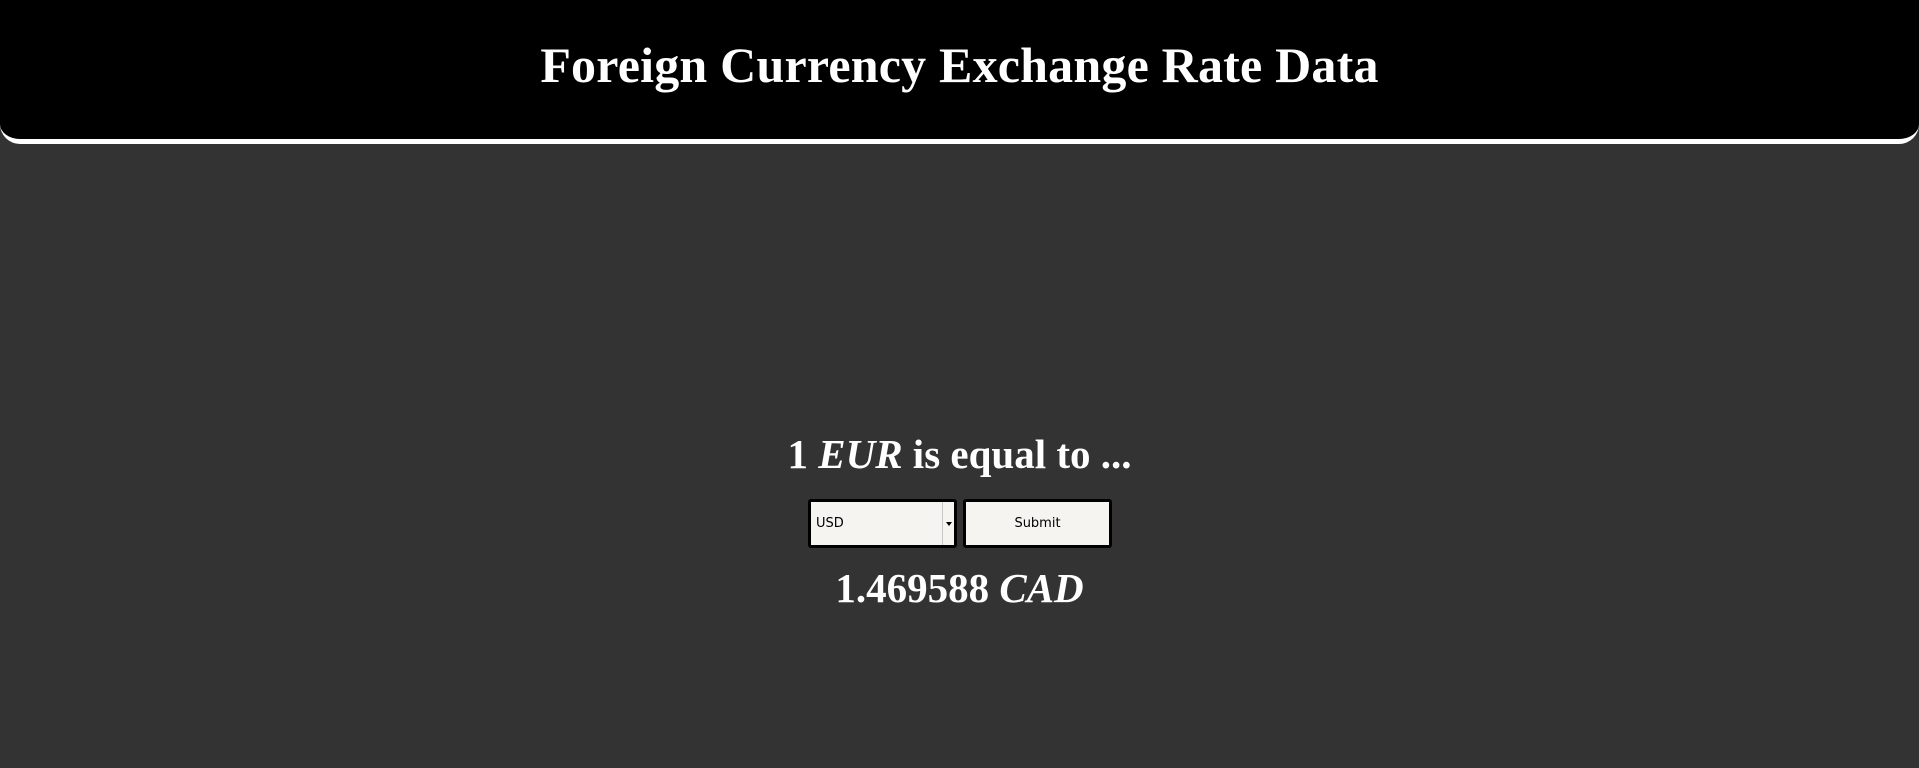 The height and width of the screenshot is (768, 1919). I want to click on page-title: Foreign Currency Exchange Rate Data, so click(959, 65).